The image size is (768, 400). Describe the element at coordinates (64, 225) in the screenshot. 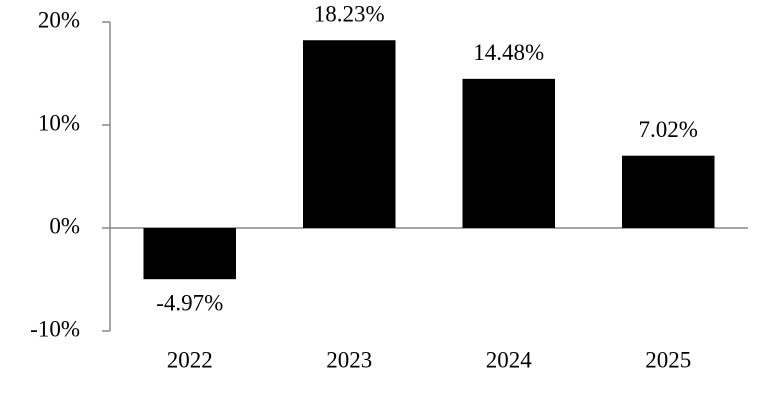

I see `y-tick-label: 0%` at that location.